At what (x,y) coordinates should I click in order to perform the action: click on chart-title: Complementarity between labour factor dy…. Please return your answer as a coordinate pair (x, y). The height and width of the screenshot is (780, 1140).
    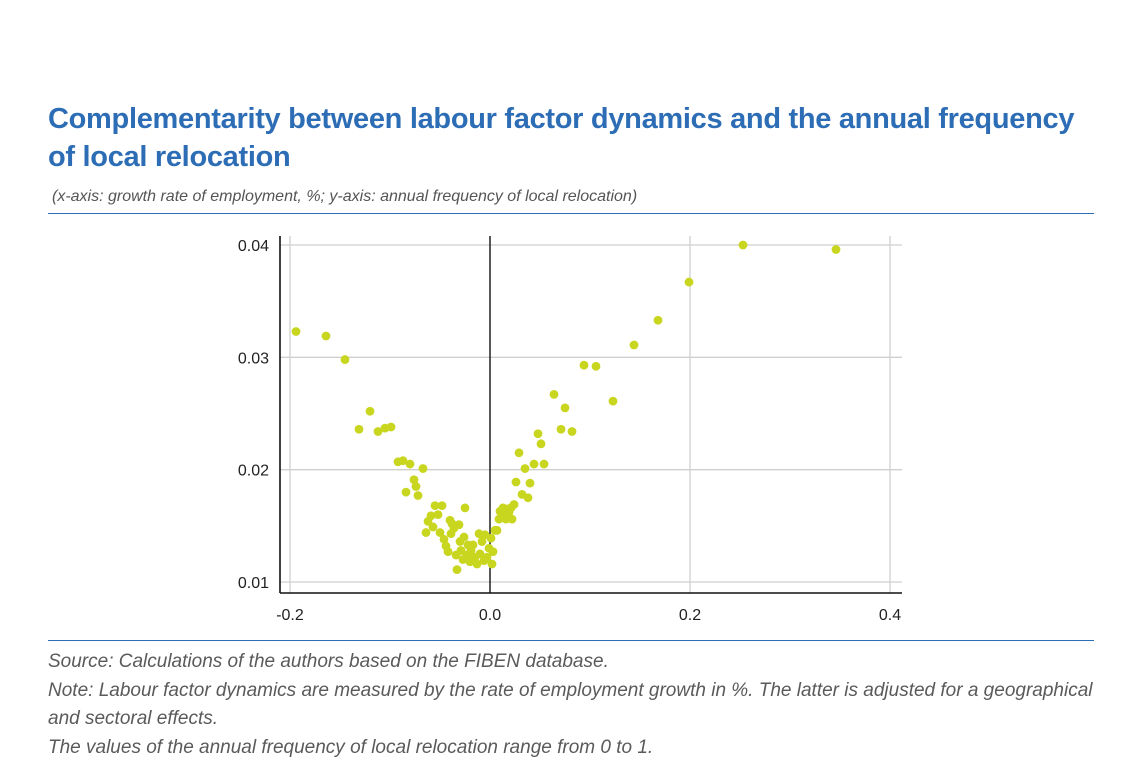
    Looking at the image, I should click on (561, 138).